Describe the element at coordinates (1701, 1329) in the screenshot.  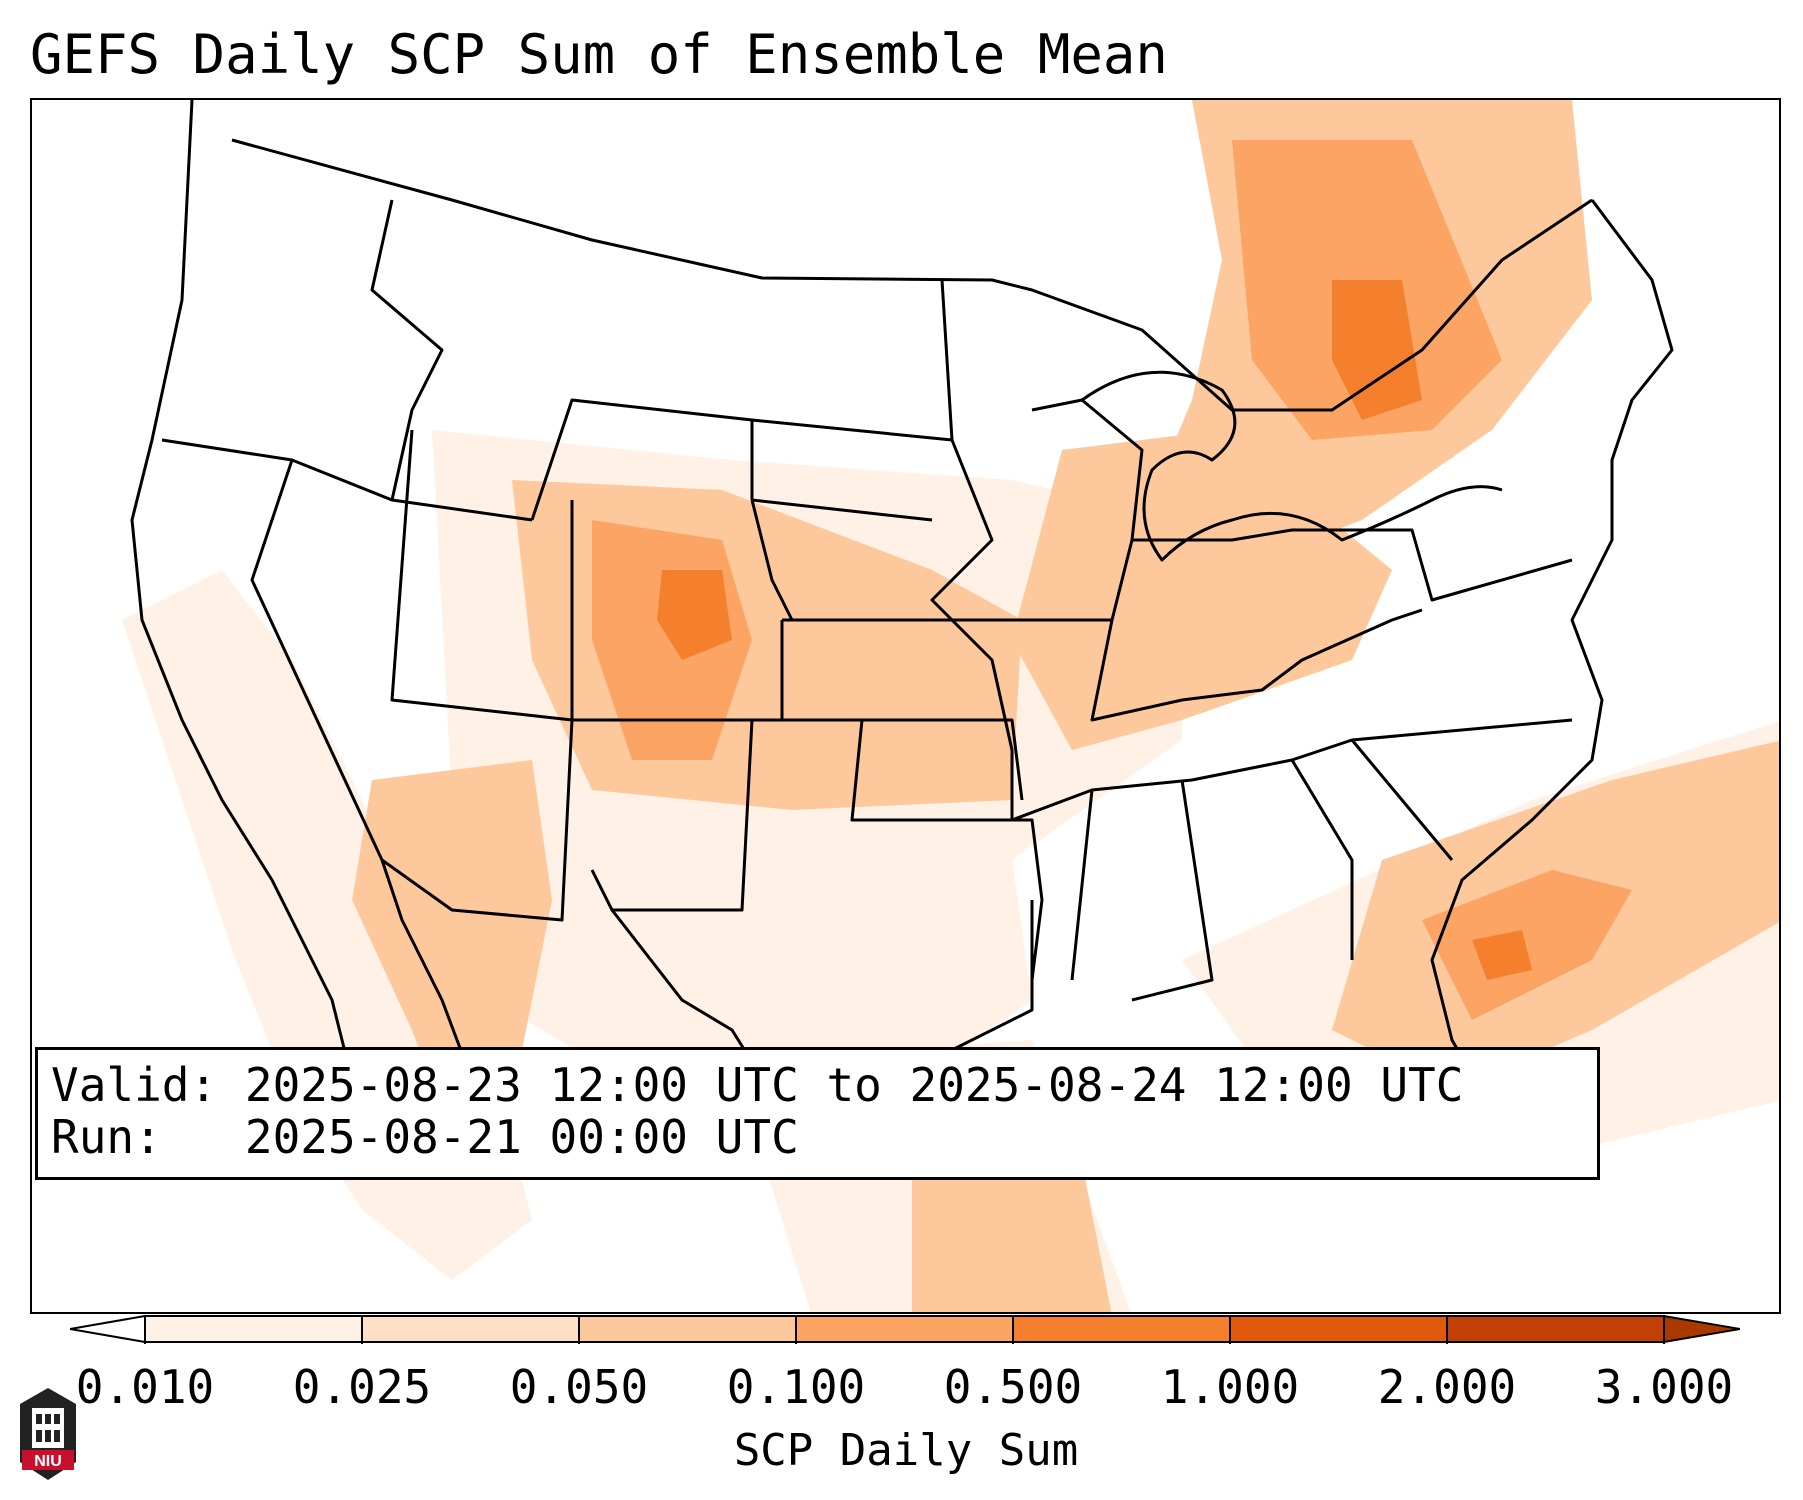
I see `colorbar-right-arrow` at that location.